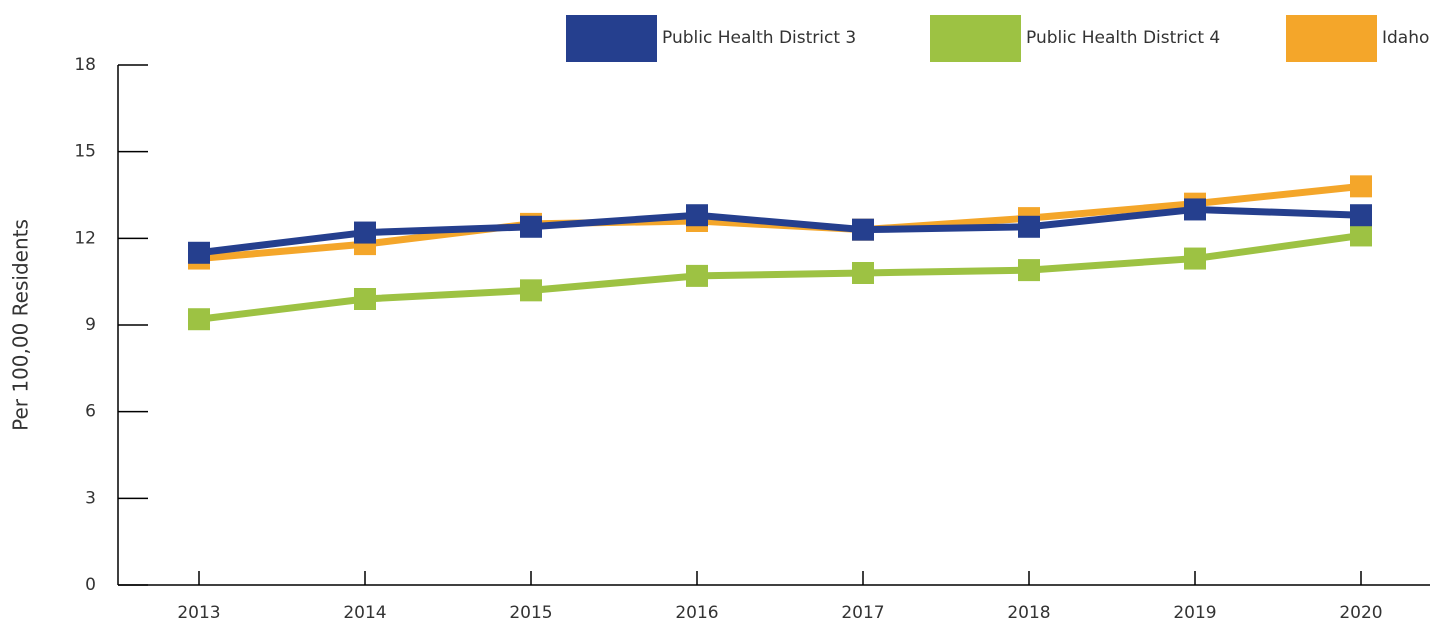  What do you see at coordinates (1194, 613) in the screenshot?
I see `x-tick-label: 2019` at bounding box center [1194, 613].